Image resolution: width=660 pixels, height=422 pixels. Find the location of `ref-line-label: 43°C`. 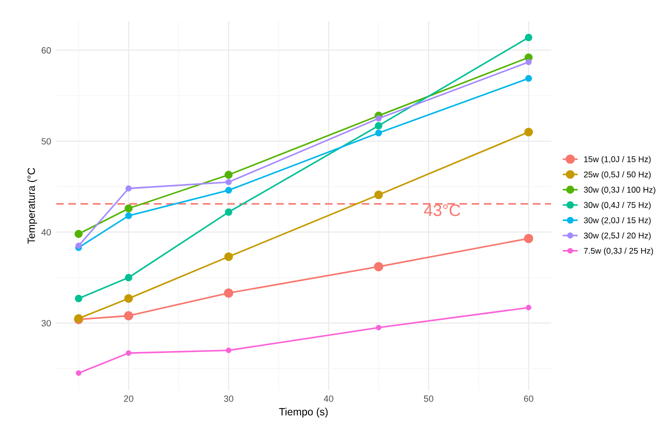

ref-line-label: 43°C is located at coordinates (442, 210).